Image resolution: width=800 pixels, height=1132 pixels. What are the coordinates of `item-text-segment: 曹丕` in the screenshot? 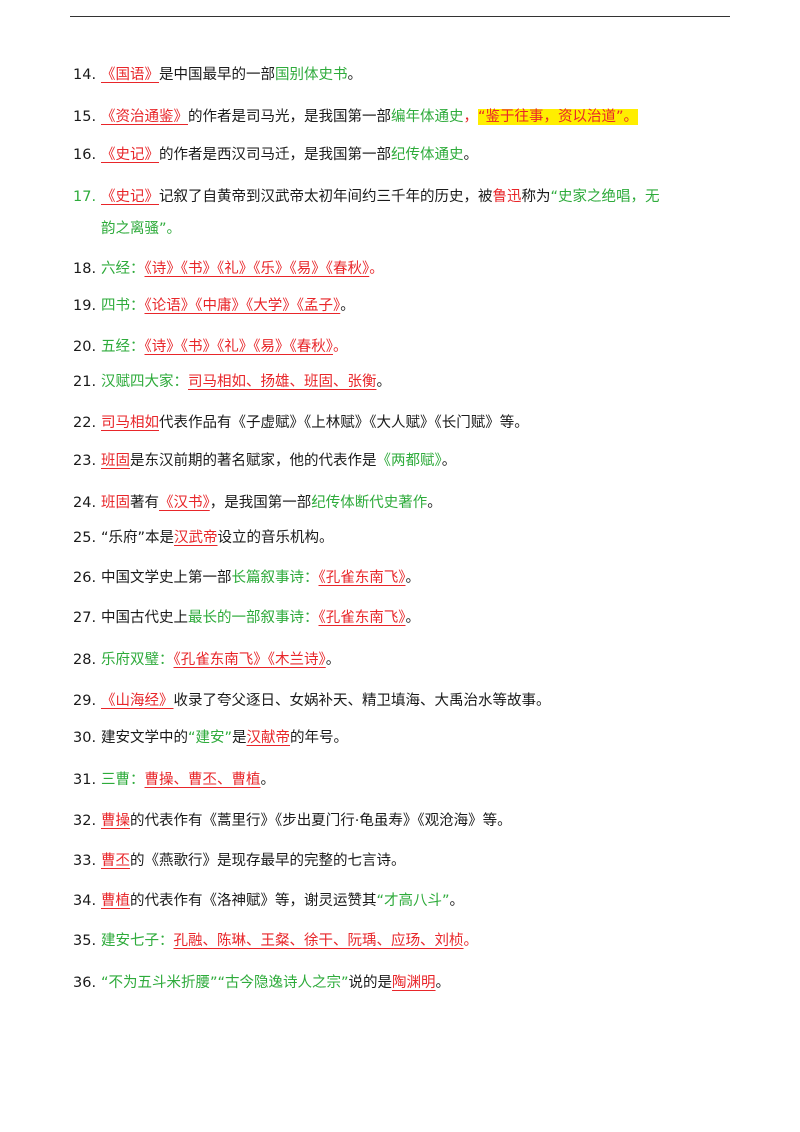 It's located at (115, 861).